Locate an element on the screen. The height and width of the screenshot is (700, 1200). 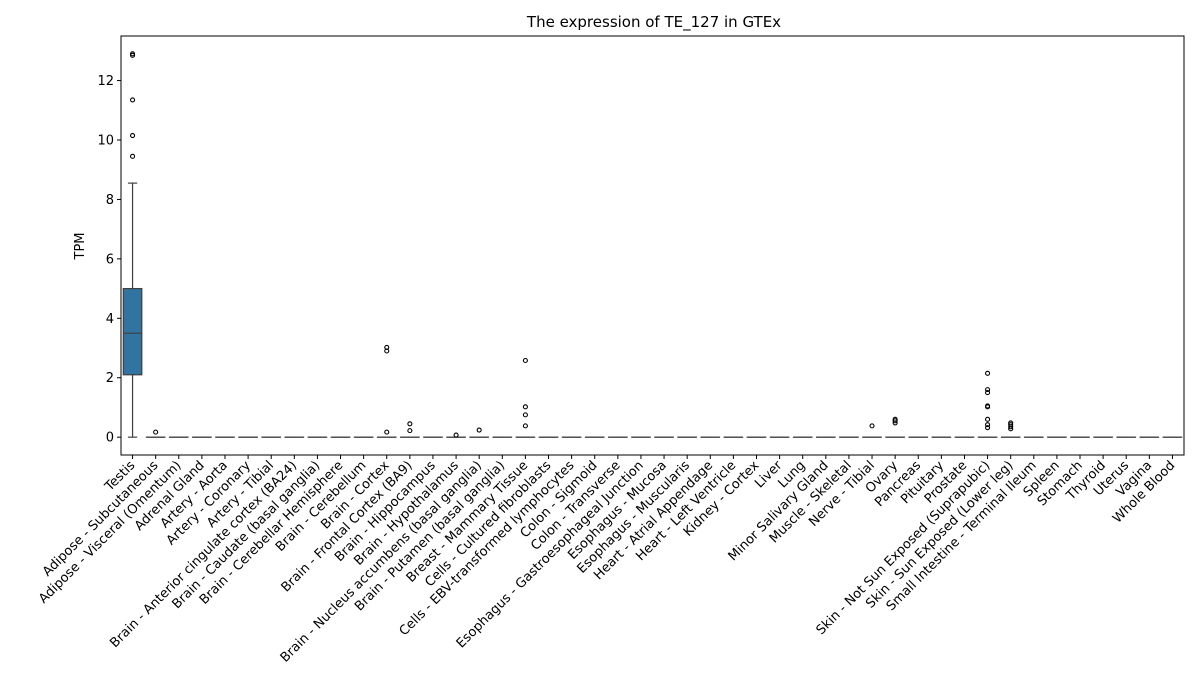
y-axis-label: TPM is located at coordinates (80, 247).